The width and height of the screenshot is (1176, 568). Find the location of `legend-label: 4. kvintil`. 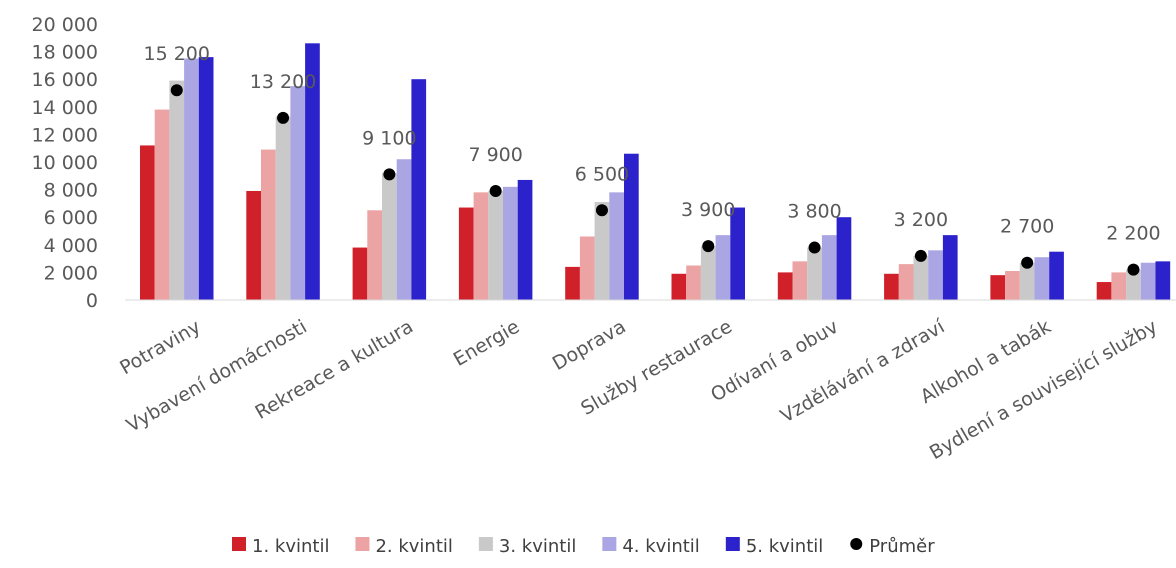

legend-label: 4. kvintil is located at coordinates (660, 546).